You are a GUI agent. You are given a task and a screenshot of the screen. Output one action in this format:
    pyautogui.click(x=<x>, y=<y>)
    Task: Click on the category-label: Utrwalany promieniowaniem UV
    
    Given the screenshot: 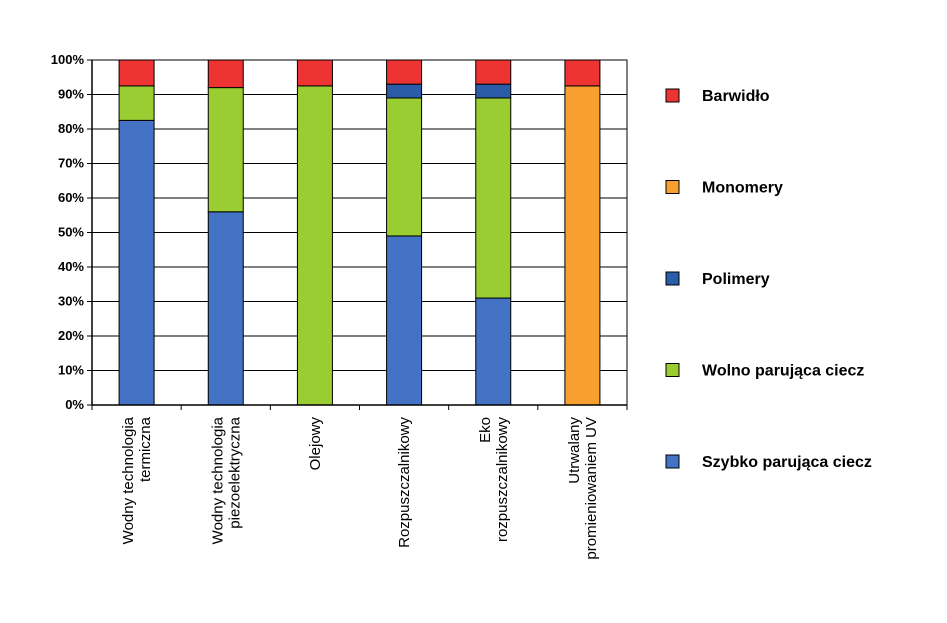 What is the action you would take?
    pyautogui.click(x=583, y=488)
    